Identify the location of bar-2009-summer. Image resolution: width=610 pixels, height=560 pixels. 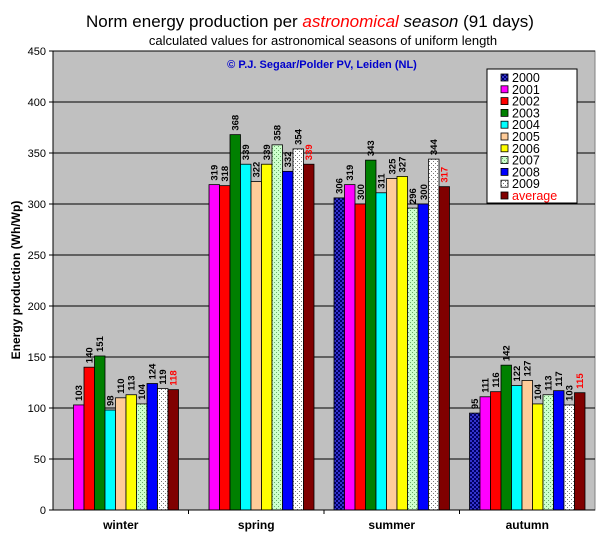
(434, 334).